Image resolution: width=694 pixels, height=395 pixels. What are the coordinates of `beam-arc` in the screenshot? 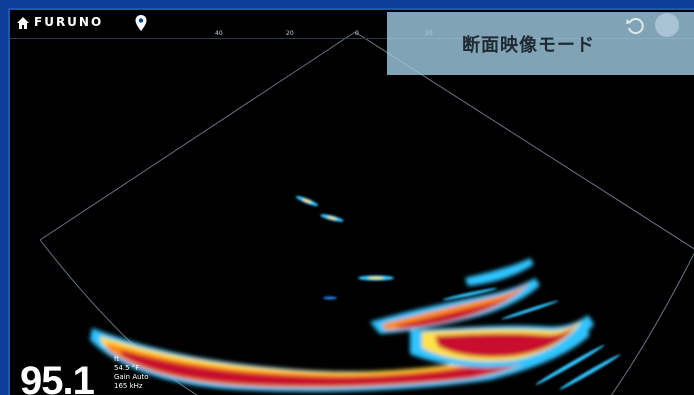 It's located at (118, 317).